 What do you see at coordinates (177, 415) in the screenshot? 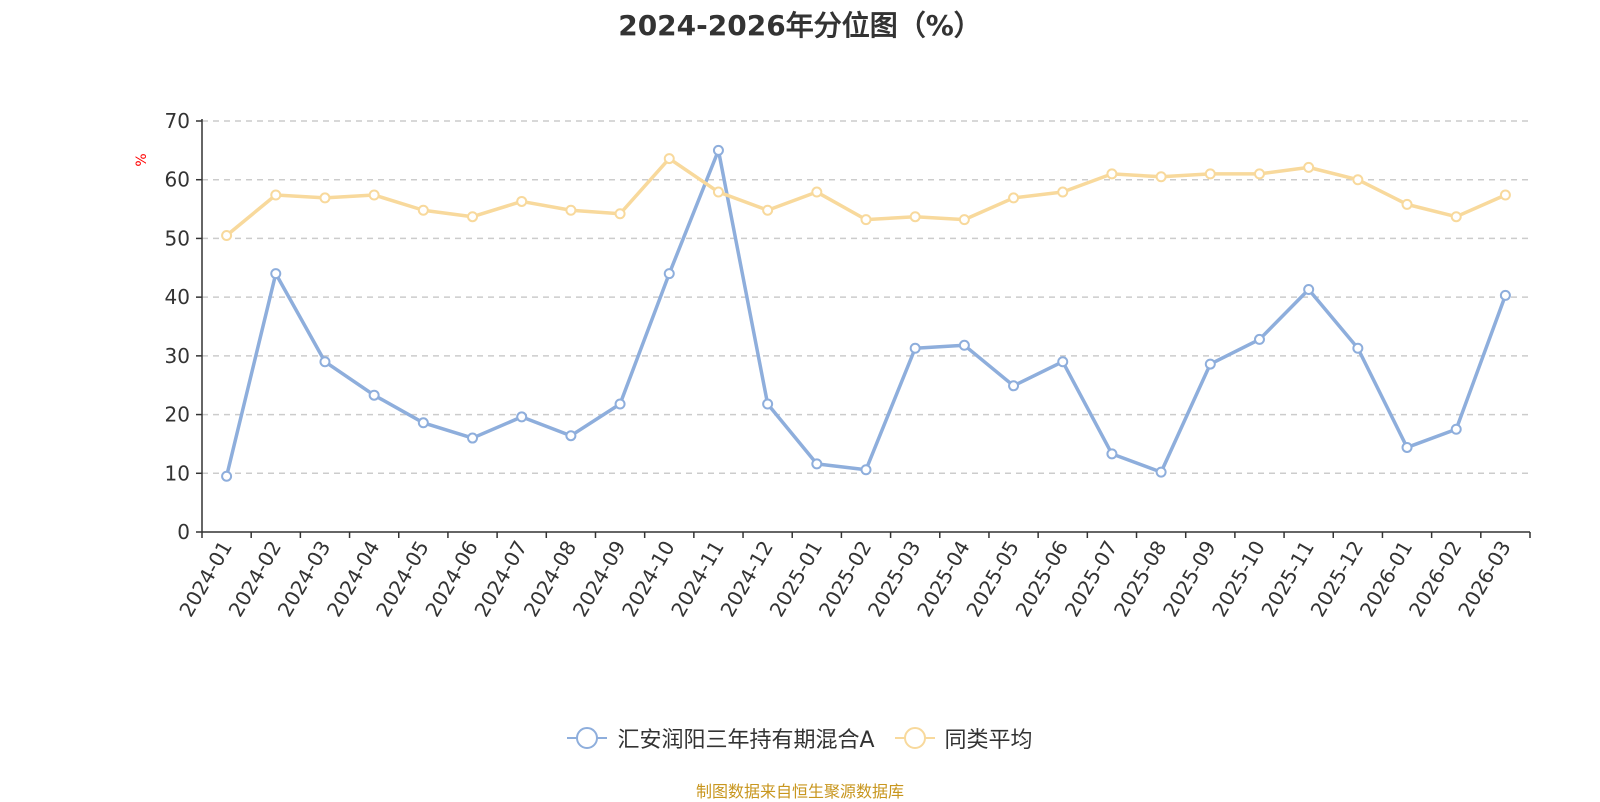
I see `y-tick-label: 20` at bounding box center [177, 415].